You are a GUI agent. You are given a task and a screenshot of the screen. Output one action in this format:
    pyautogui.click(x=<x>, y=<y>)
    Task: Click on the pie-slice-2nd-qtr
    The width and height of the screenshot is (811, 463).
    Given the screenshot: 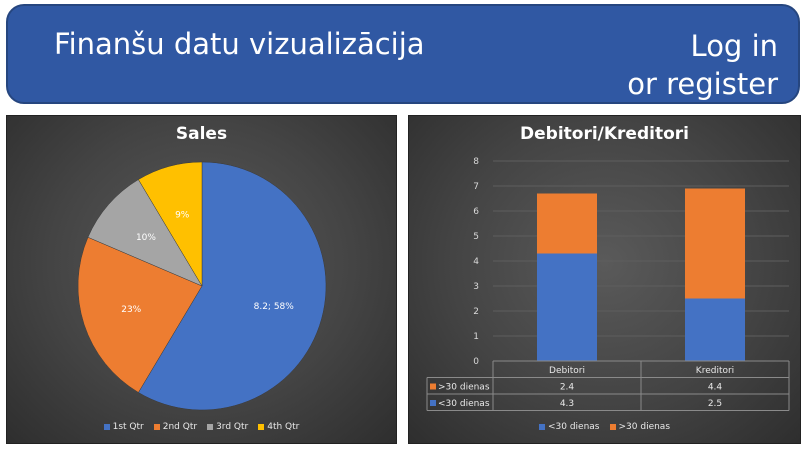 What is the action you would take?
    pyautogui.click(x=140, y=314)
    